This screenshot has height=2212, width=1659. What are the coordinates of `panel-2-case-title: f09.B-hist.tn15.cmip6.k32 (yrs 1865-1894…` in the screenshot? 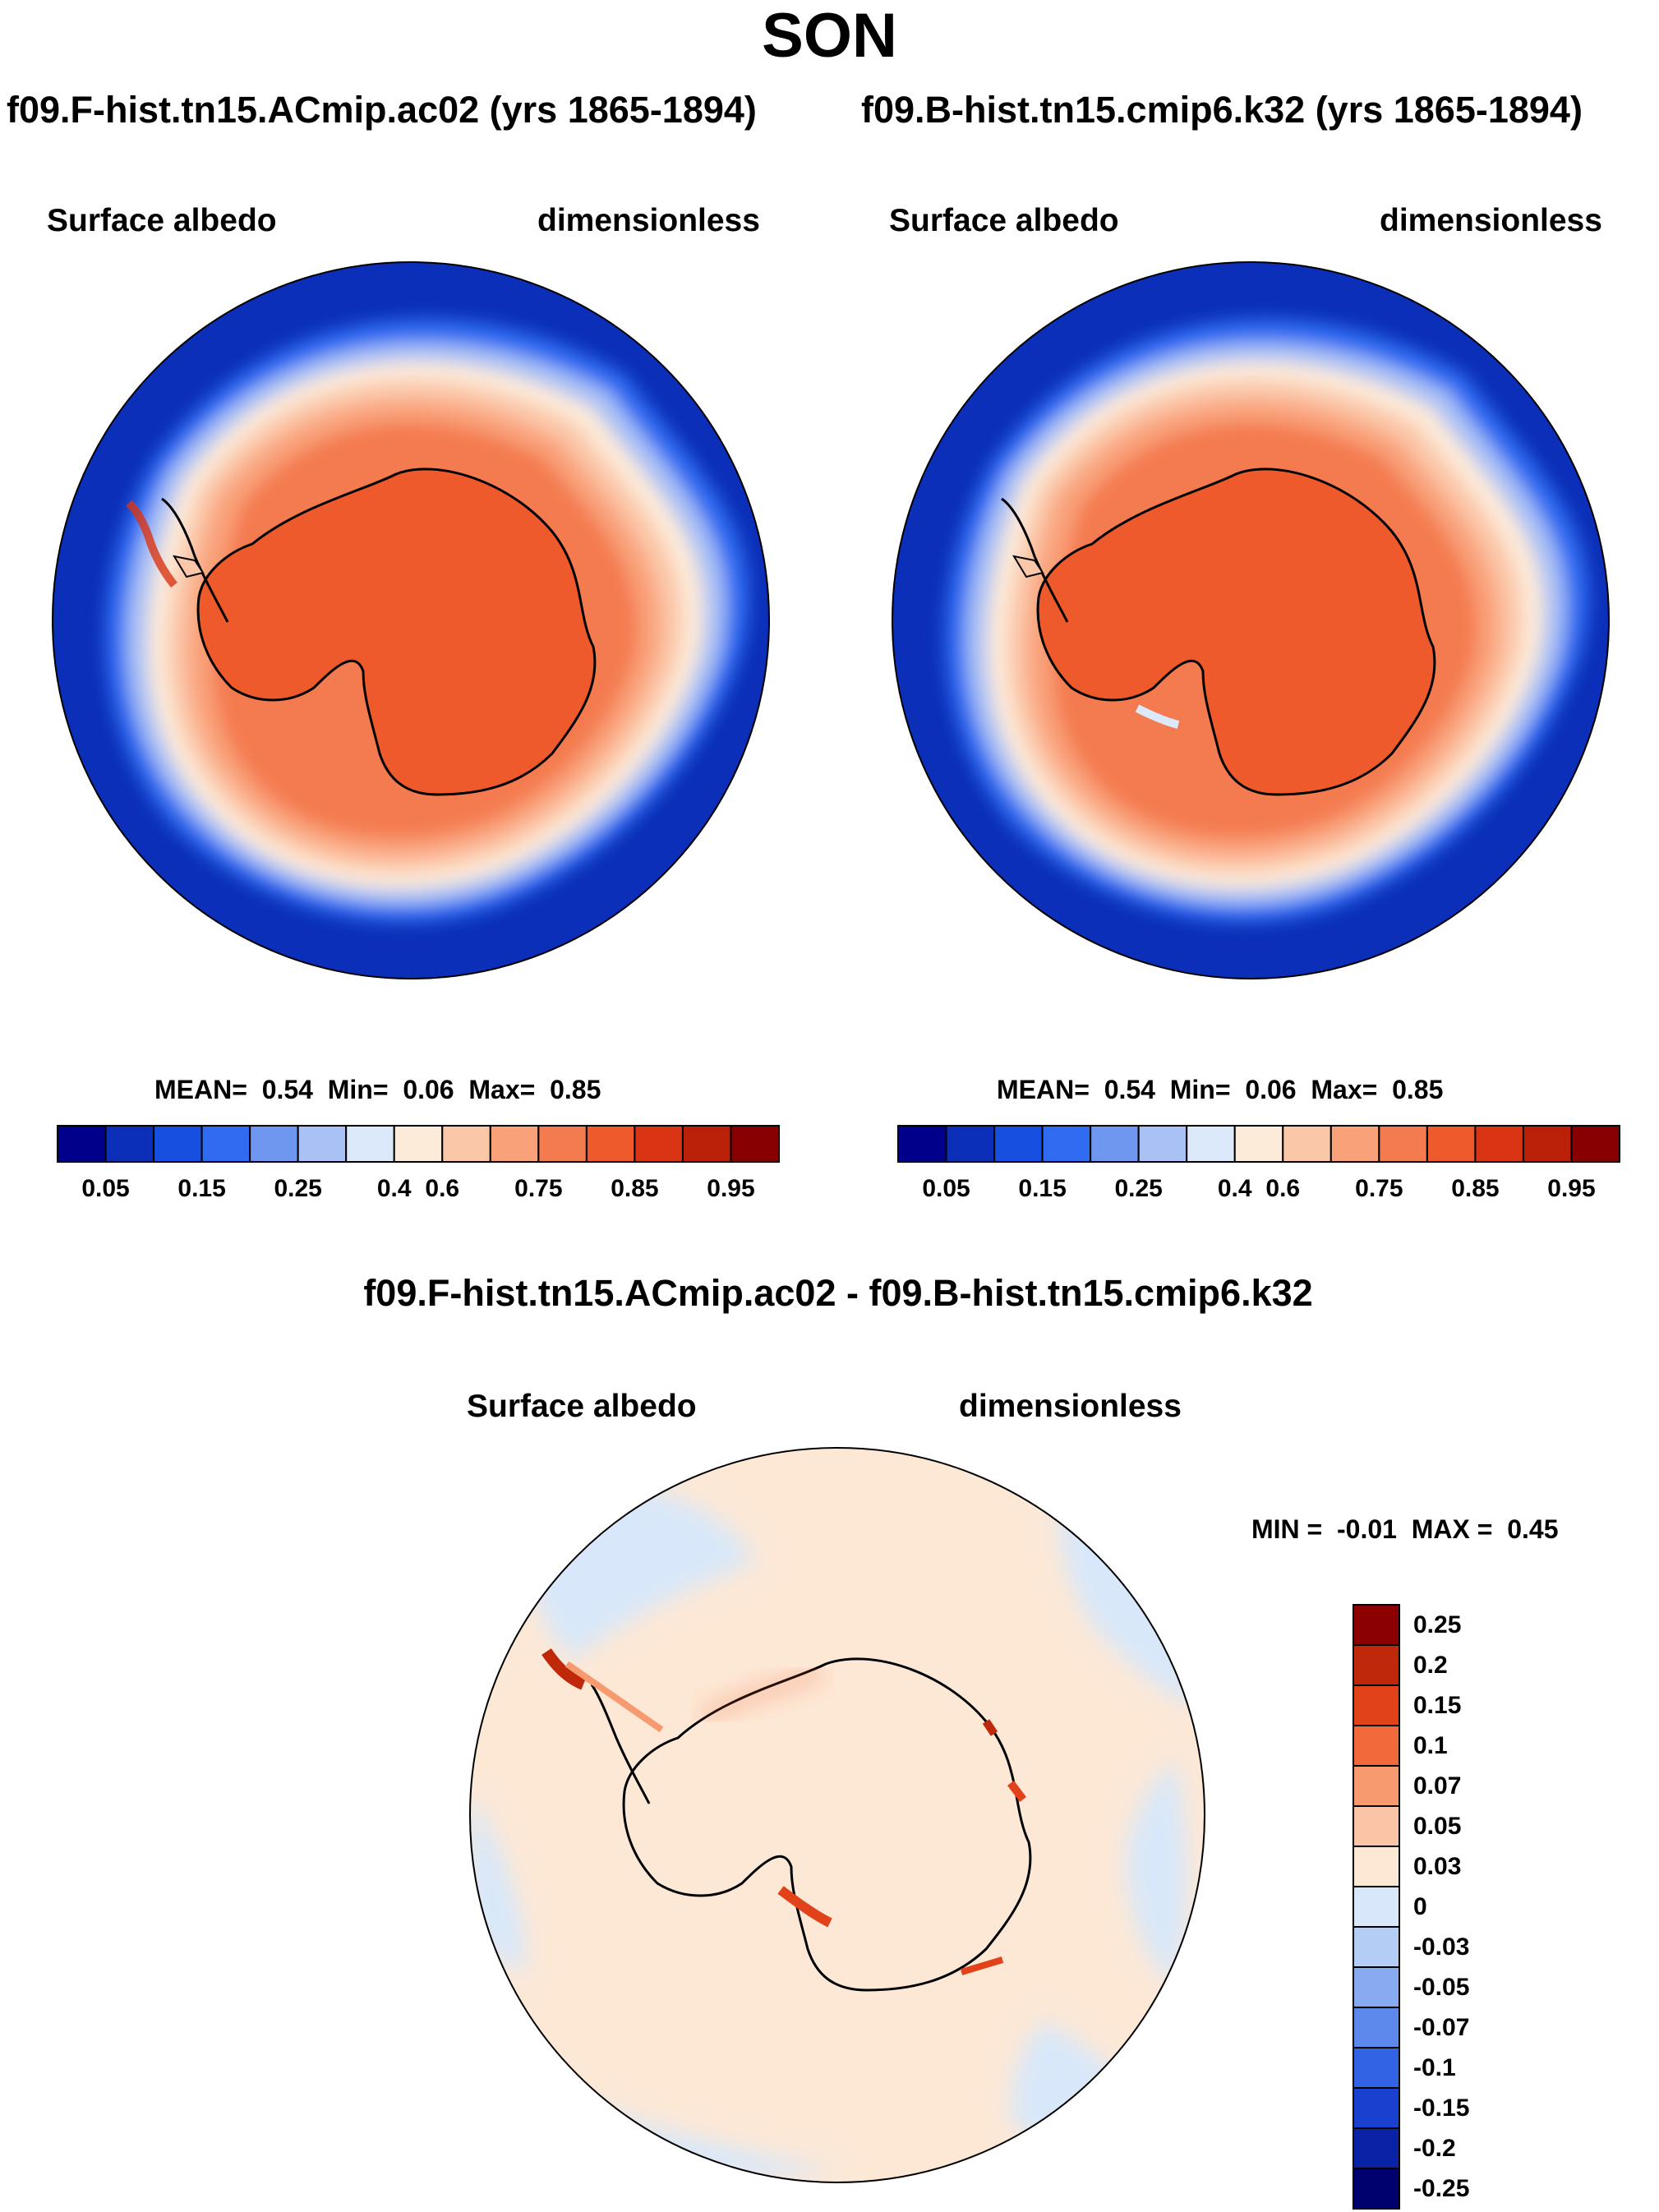 It's located at (1222, 110).